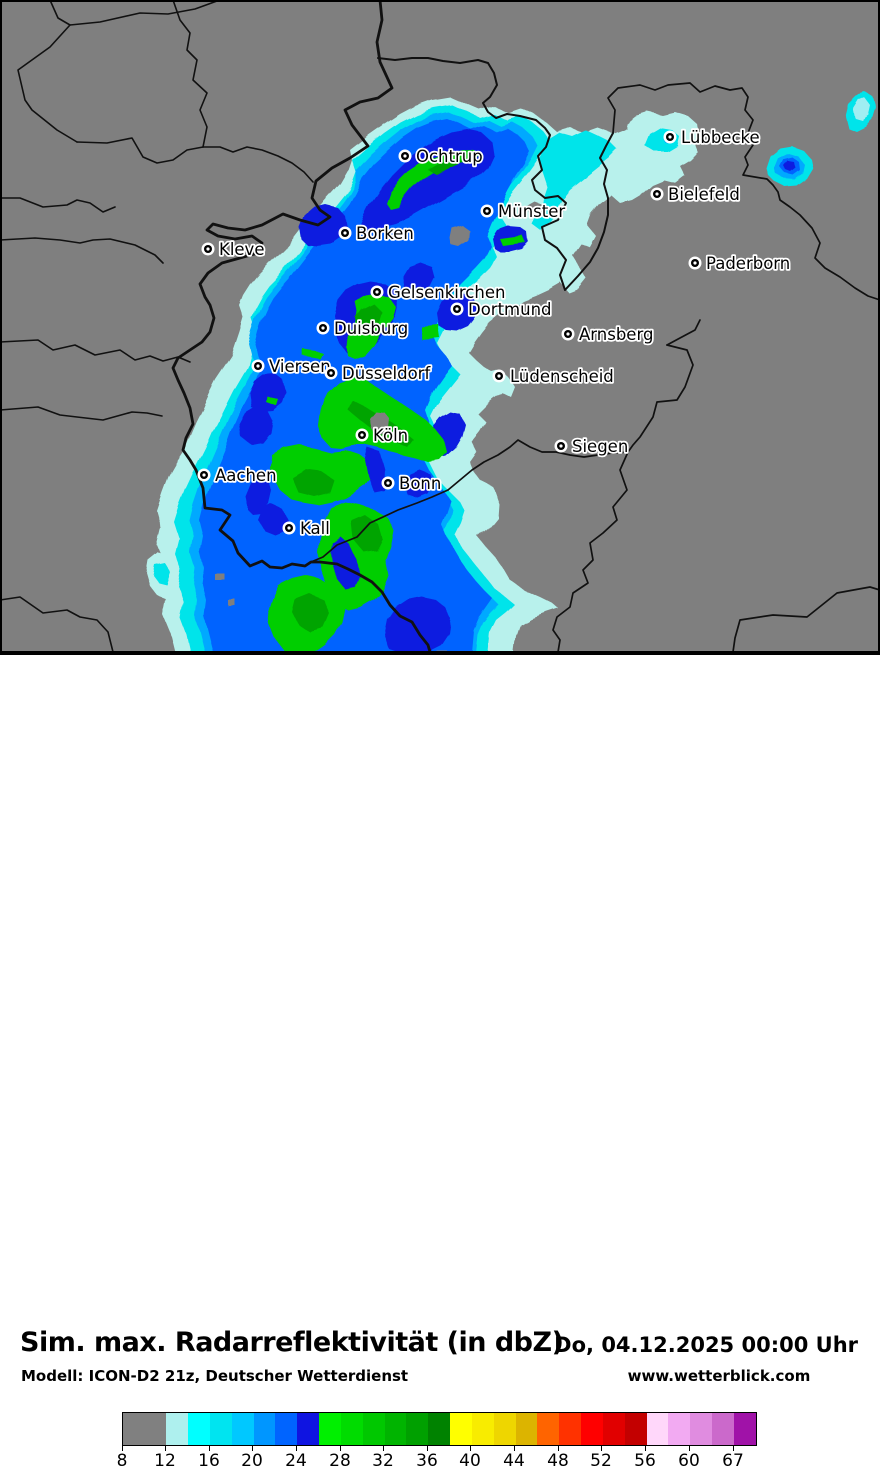 Image resolution: width=880 pixels, height=1480 pixels. Describe the element at coordinates (122, 1461) in the screenshot. I see `colorbar-tick-label: 8` at that location.